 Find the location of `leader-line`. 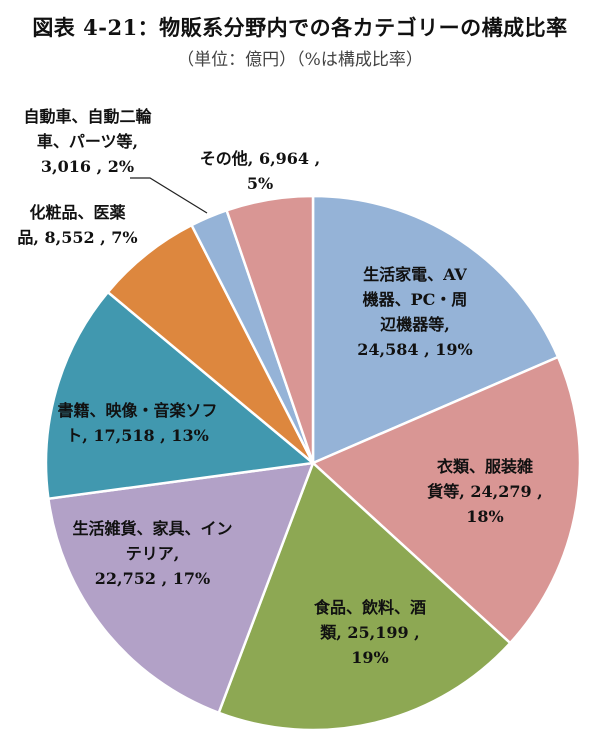

leader-line is located at coordinates (169, 195).